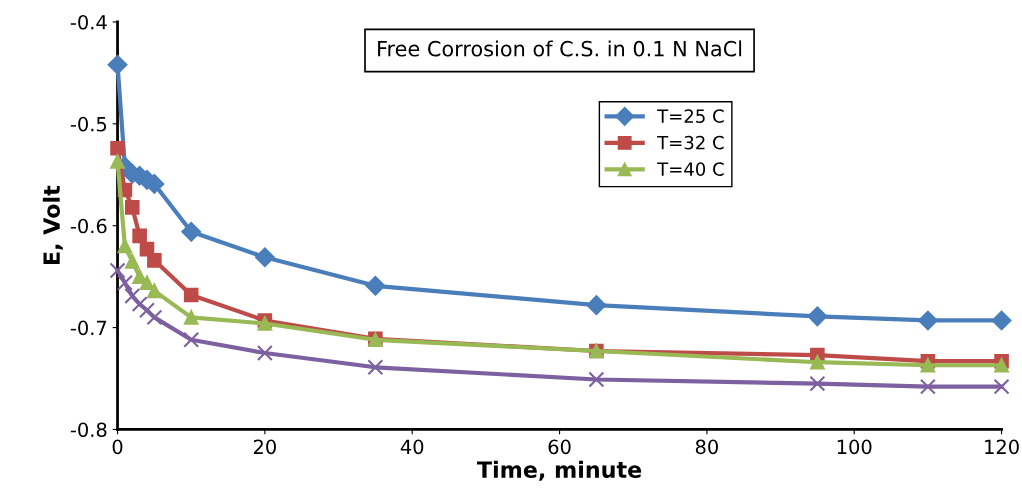 This screenshot has width=1022, height=488. What do you see at coordinates (1002, 447) in the screenshot?
I see `x-tick-label: 120` at bounding box center [1002, 447].